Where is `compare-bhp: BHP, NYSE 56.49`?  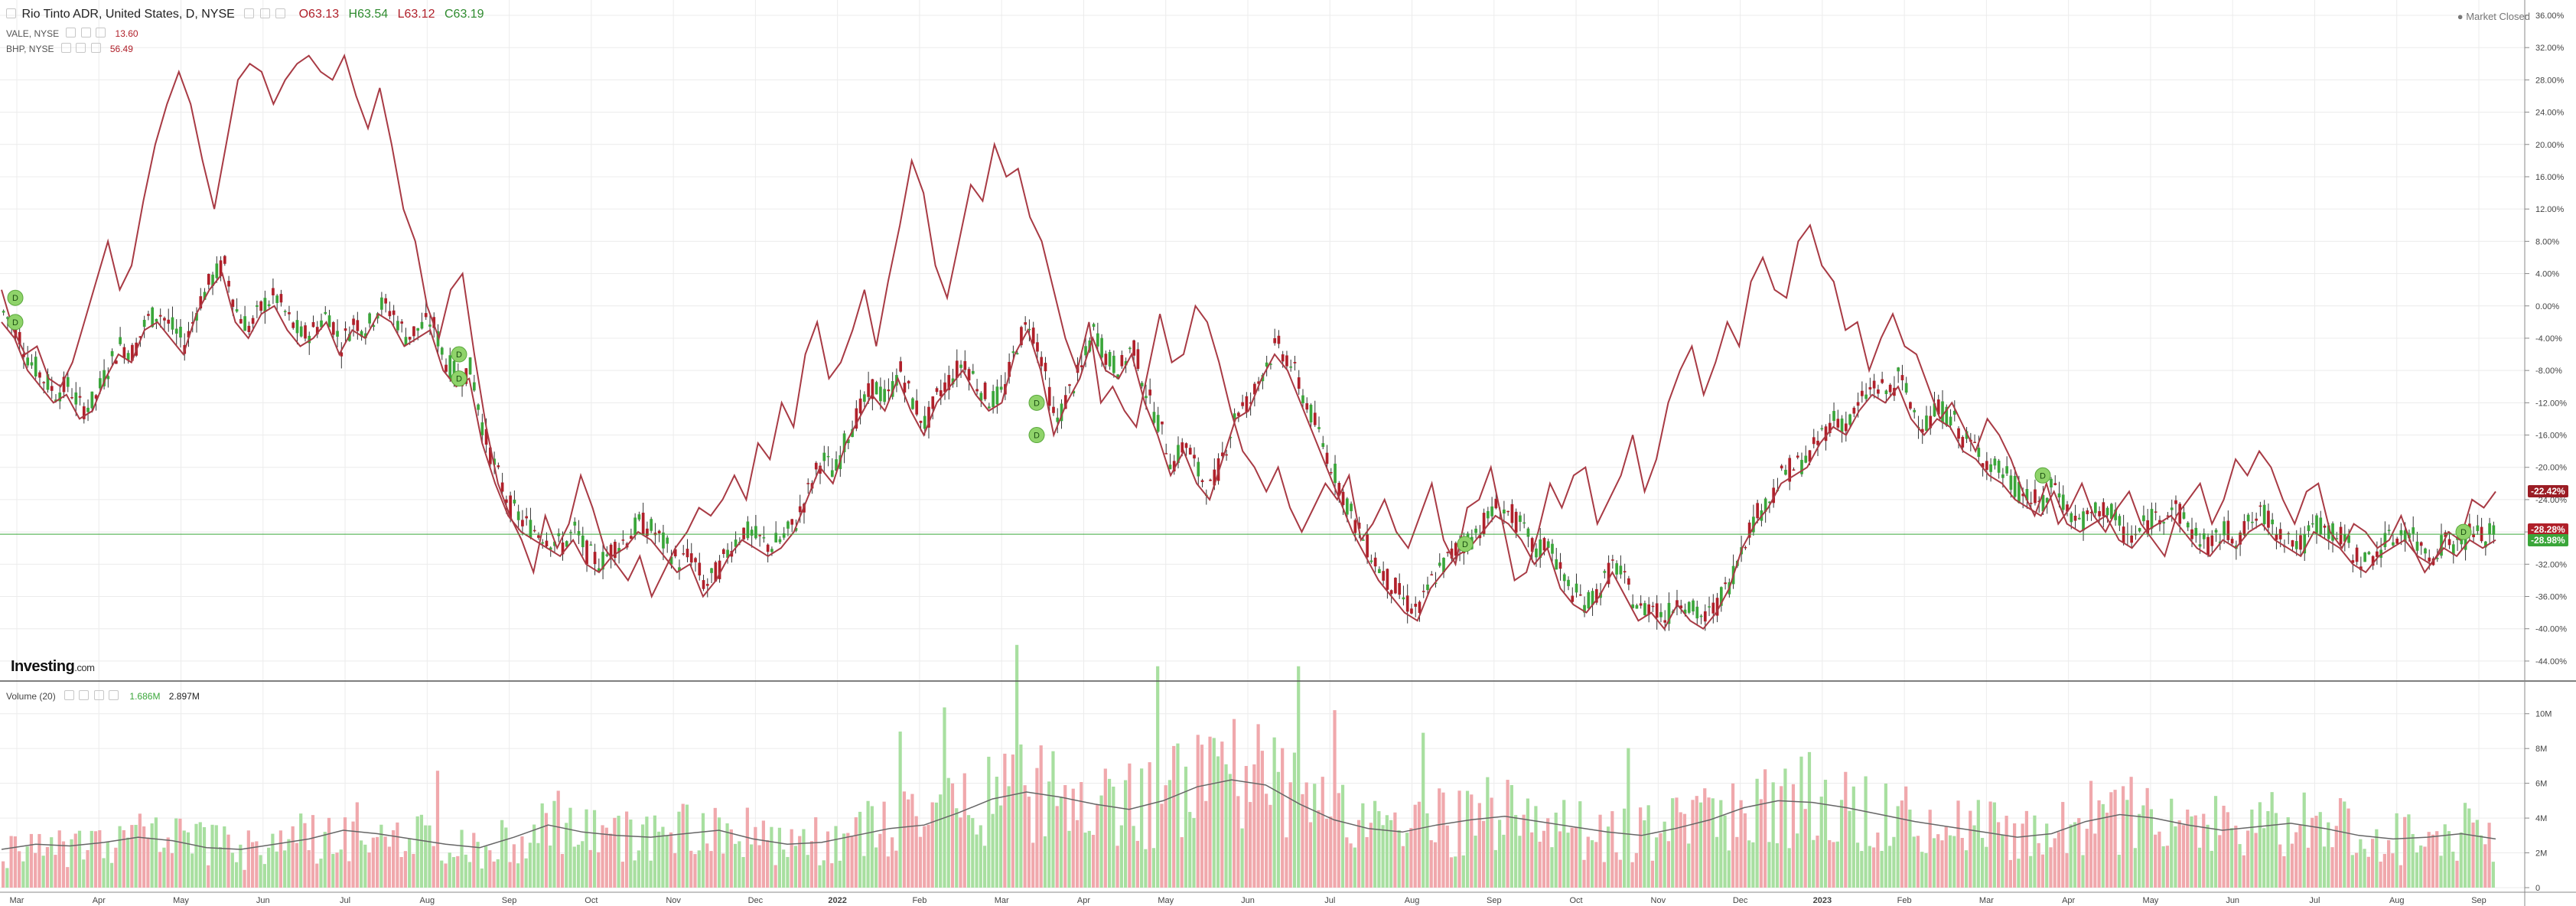
compare-bhp: BHP, NYSE 56.49 is located at coordinates (69, 48).